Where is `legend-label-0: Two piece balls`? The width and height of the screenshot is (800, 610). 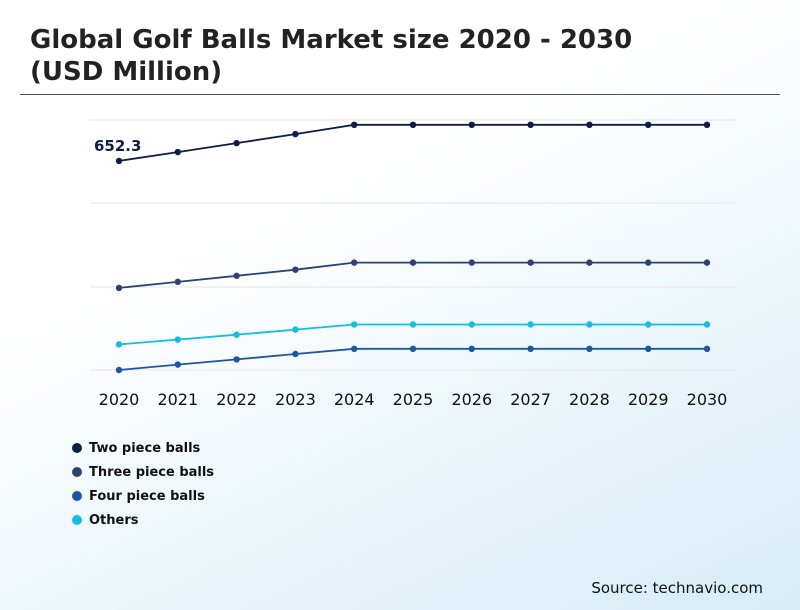 legend-label-0: Two piece balls is located at coordinates (145, 448).